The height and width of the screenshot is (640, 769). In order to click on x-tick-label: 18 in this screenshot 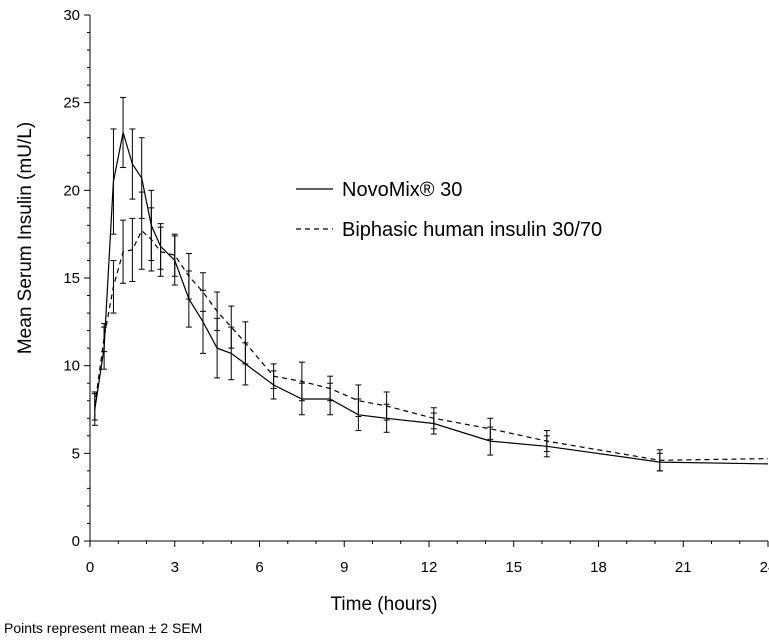, I will do `click(598, 567)`.